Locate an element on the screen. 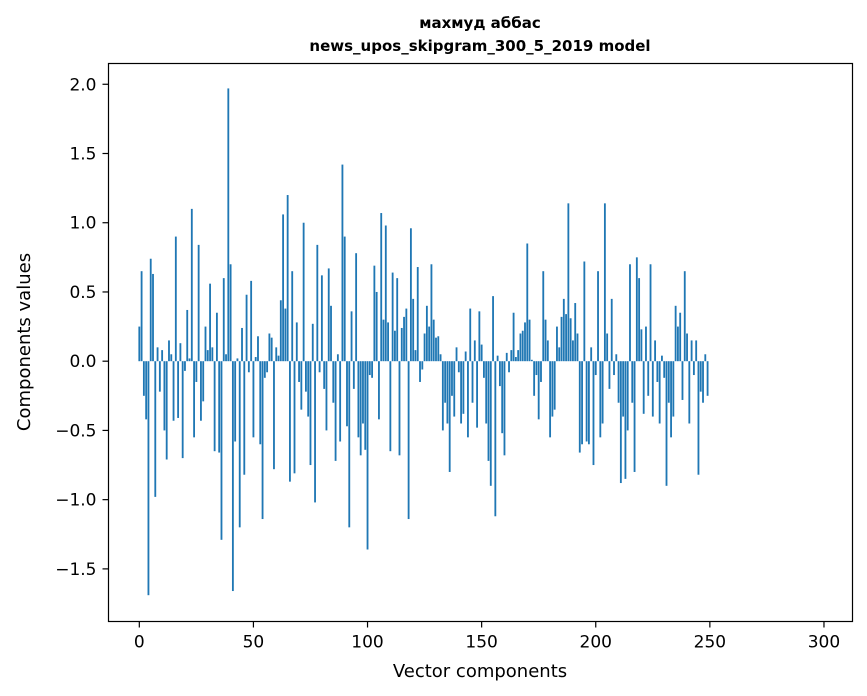  y-tick-label-0: −1.5 is located at coordinates (75, 570).